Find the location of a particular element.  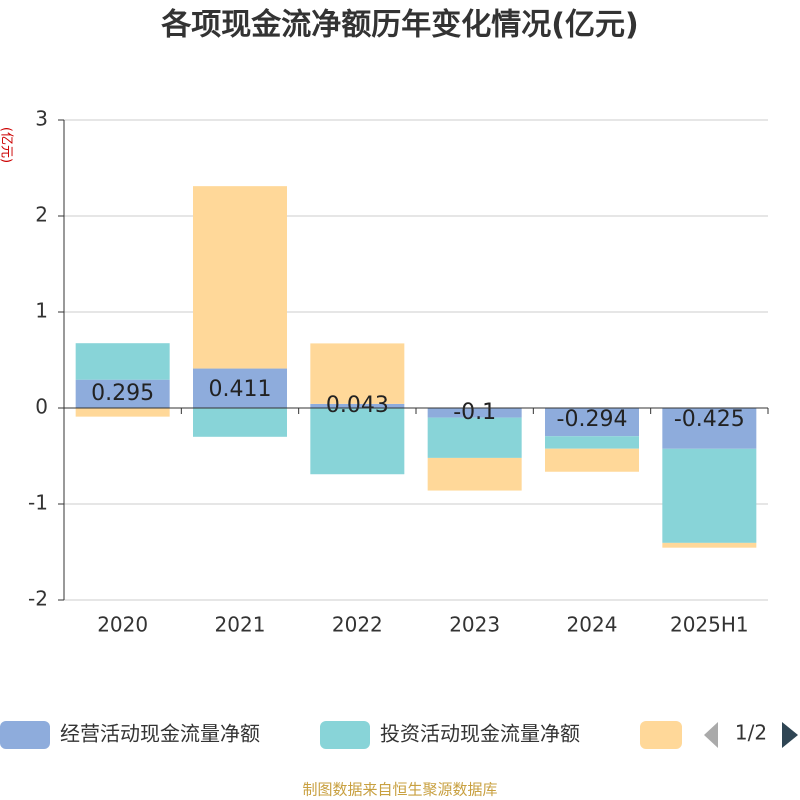

y-tick-label: 2 is located at coordinates (41, 215).